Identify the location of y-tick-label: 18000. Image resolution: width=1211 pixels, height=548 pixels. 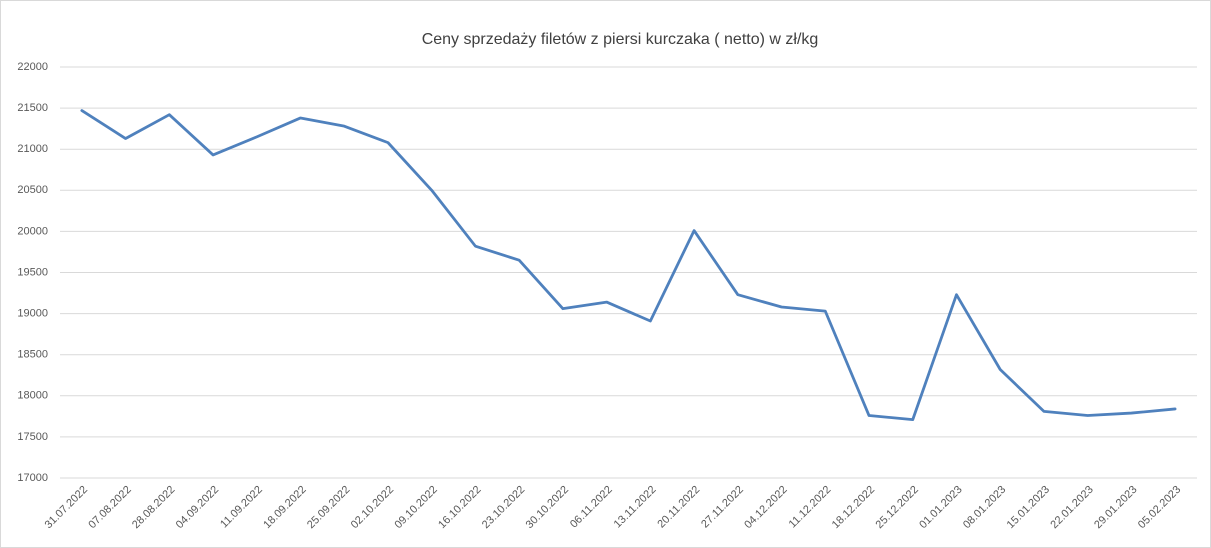
(32, 396).